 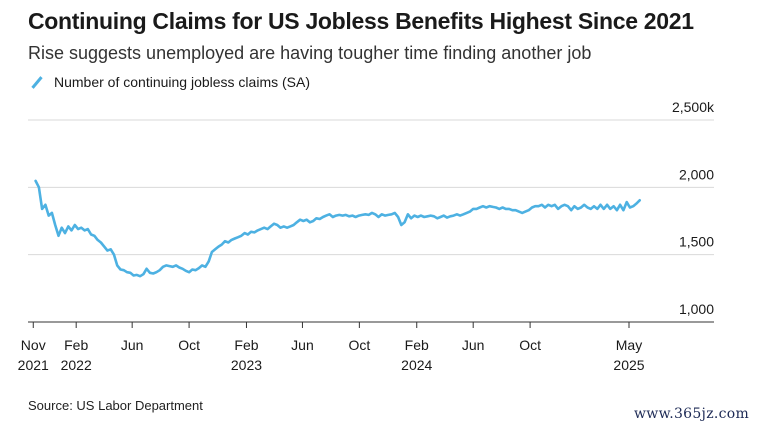 What do you see at coordinates (246, 365) in the screenshot?
I see `x-tick-year-label: 2023` at bounding box center [246, 365].